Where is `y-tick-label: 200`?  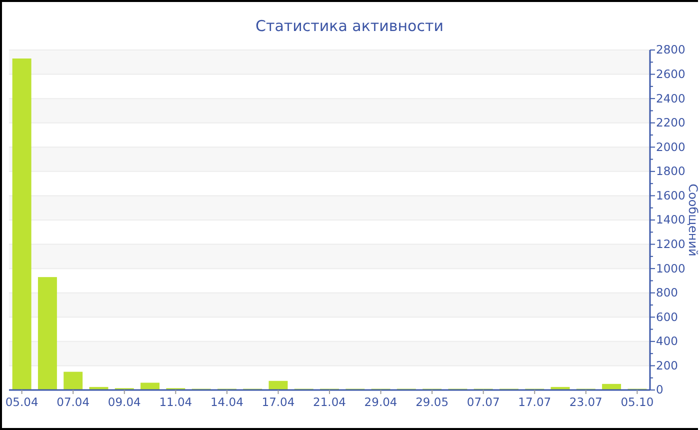 y-tick-label: 200 is located at coordinates (667, 365).